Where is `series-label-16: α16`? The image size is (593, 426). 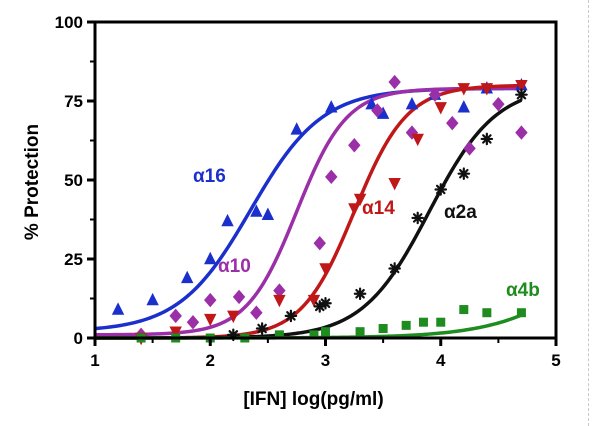
series-label-16: α16 is located at coordinates (209, 176).